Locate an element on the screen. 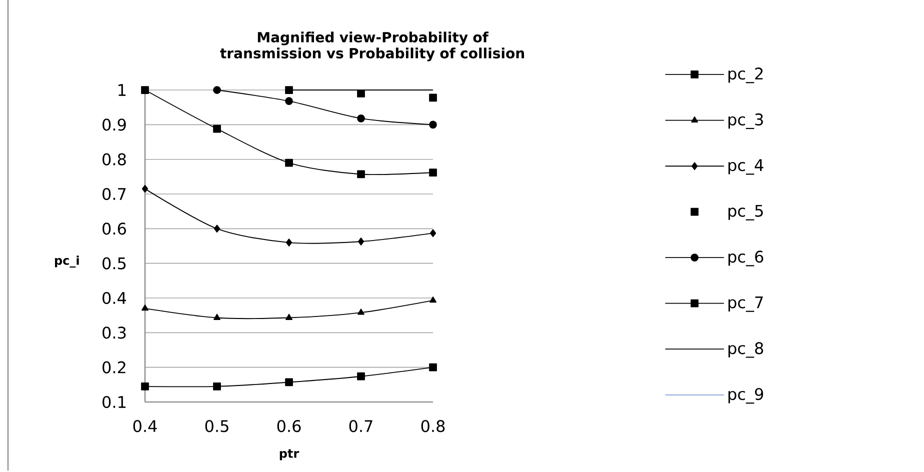  chart-title: Magnified view-Probability of transmission vs Probability of collision is located at coordinates (372, 47).